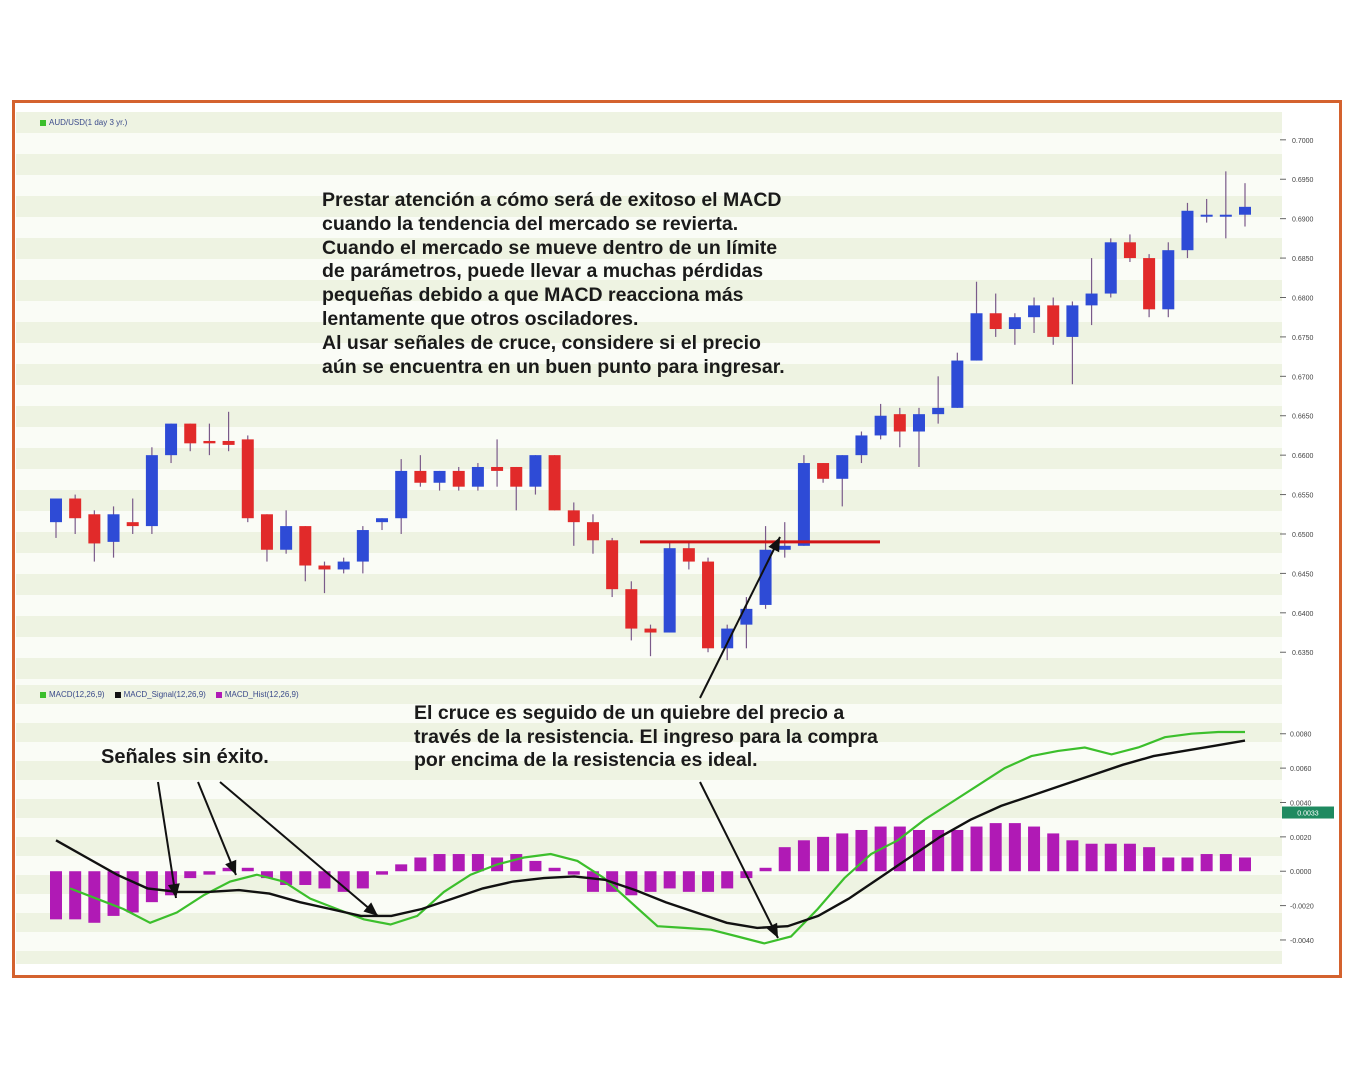 This screenshot has height=1080, width=1350. Describe the element at coordinates (1301, 803) in the screenshot. I see `macd-tick-label: 0.0040` at that location.